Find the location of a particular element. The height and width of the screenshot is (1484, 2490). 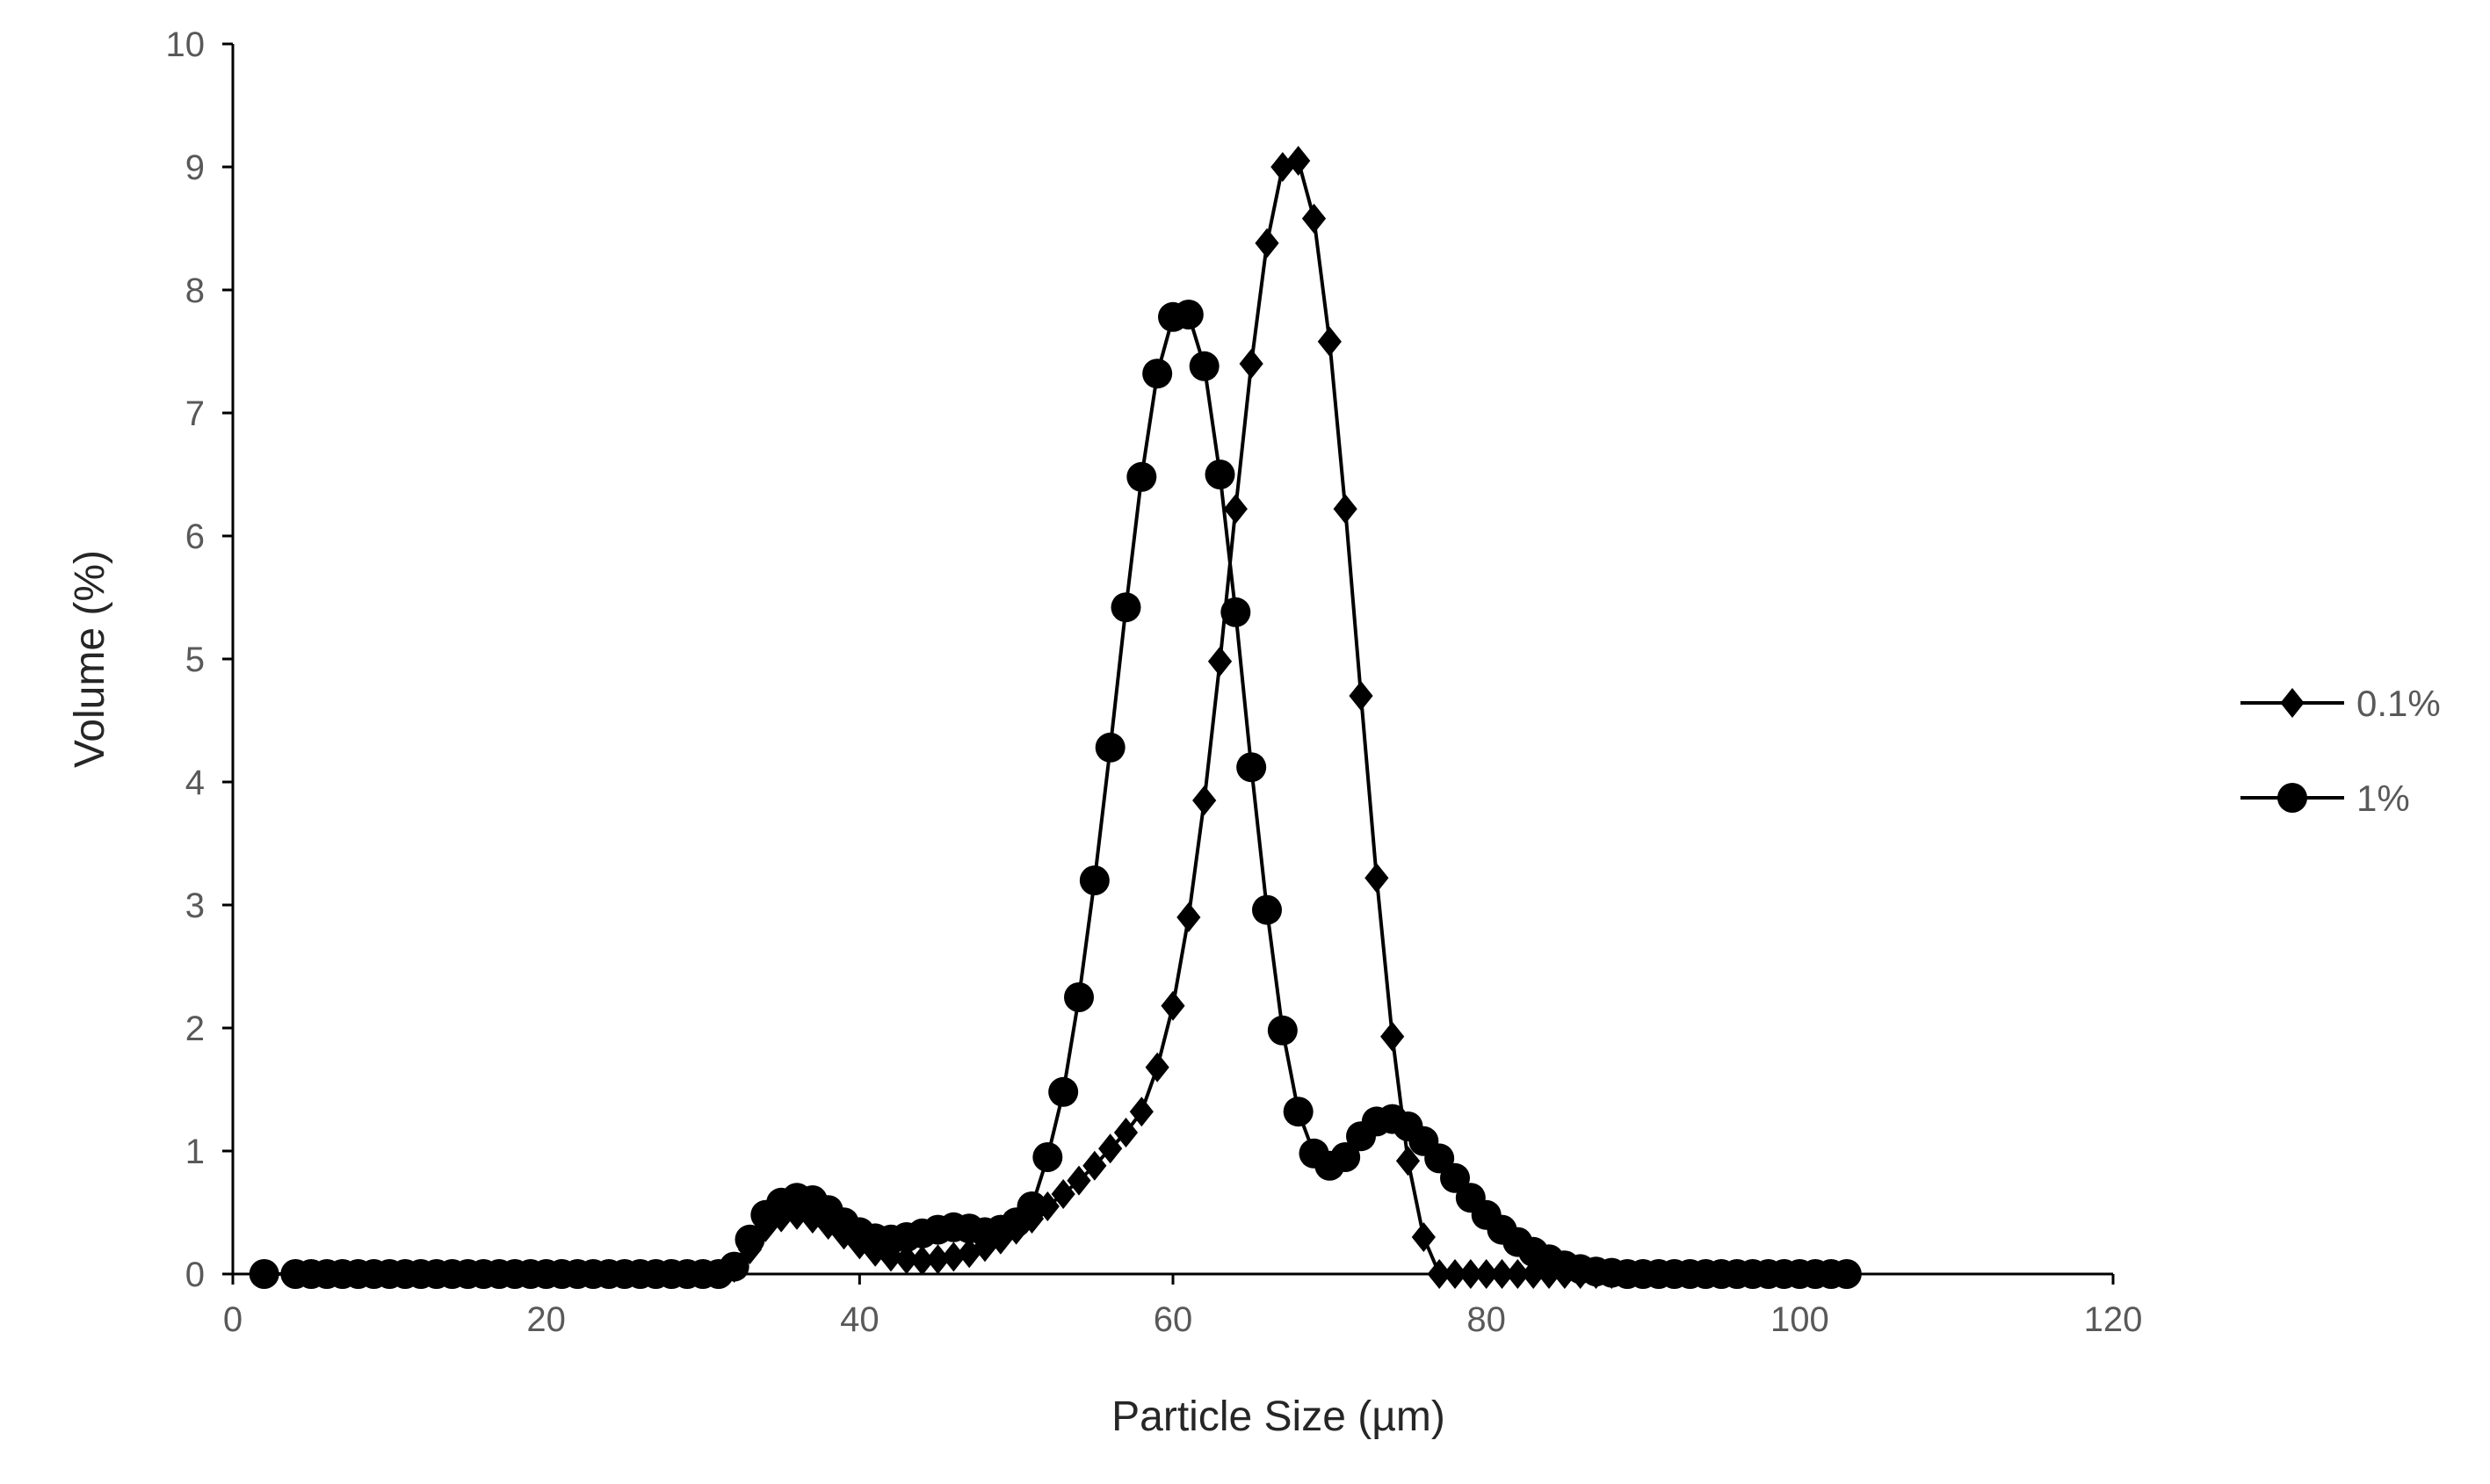

x-tick-label: 80 is located at coordinates (1486, 1319).